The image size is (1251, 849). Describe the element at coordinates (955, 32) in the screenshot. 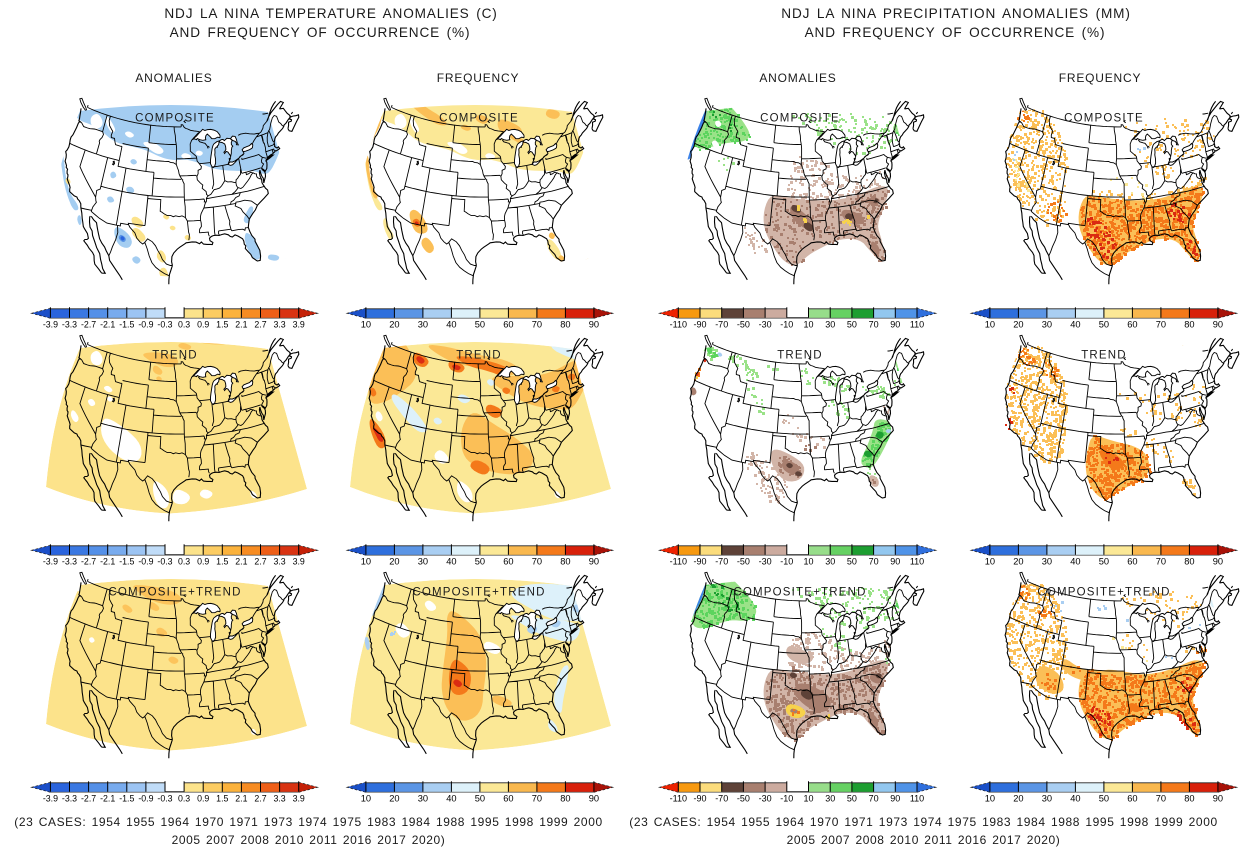

I see `svg-text:AND FREQUENCY OF OCCURRENCE (%: AND FREQUENCY OF OCCURRENCE (%)` at that location.